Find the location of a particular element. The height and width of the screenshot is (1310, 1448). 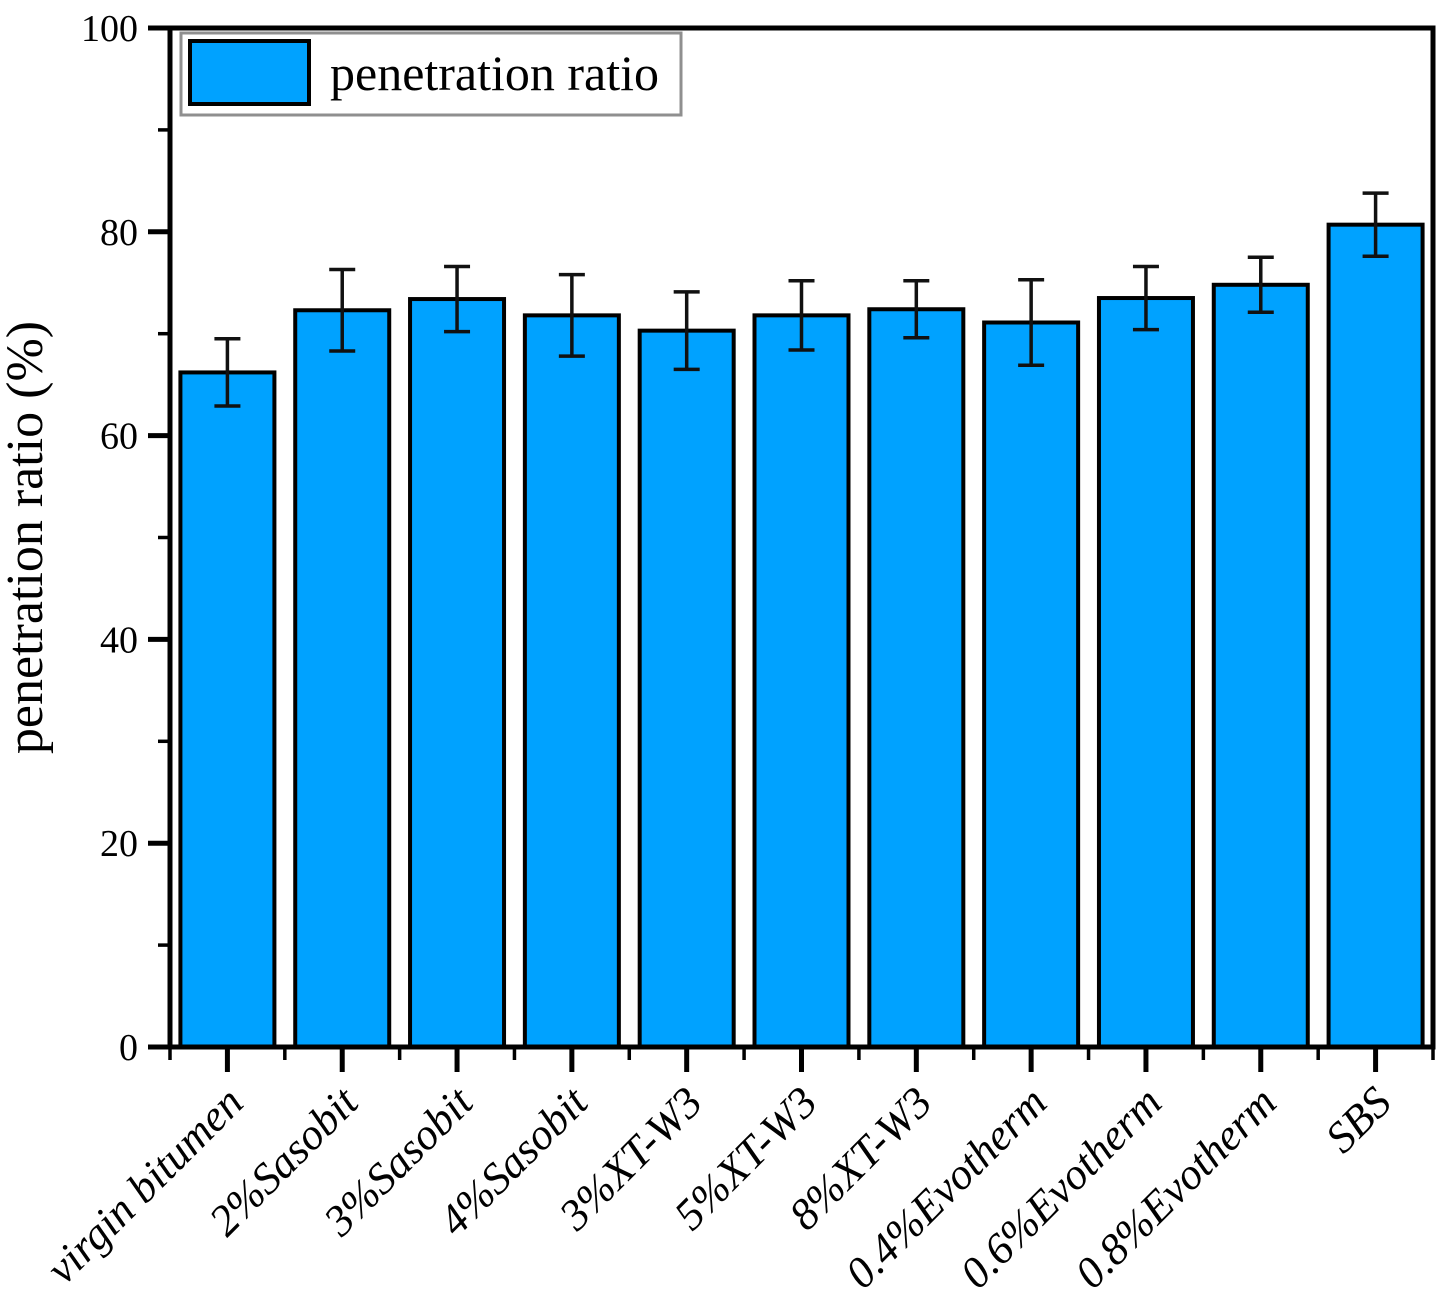

legend-label: penetration ratio is located at coordinates (494, 73).